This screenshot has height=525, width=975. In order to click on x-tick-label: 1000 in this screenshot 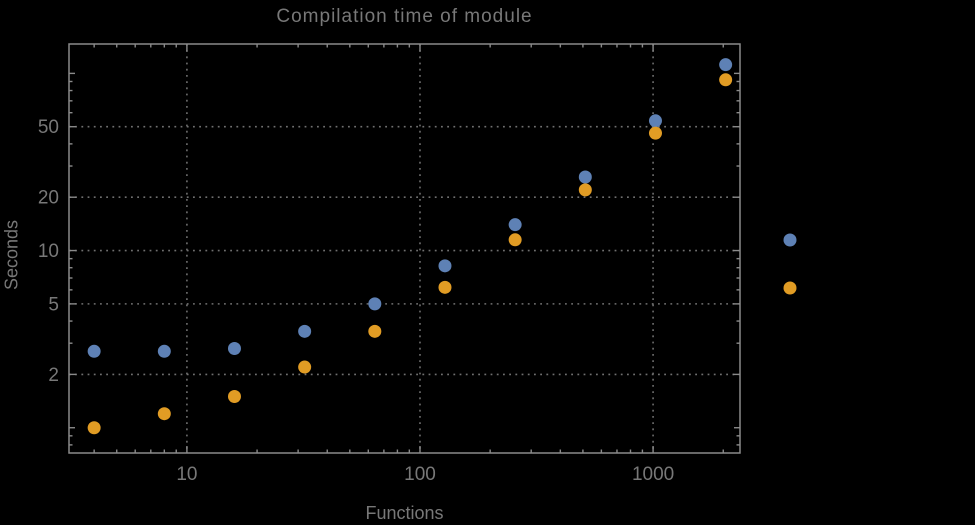, I will do `click(653, 474)`.